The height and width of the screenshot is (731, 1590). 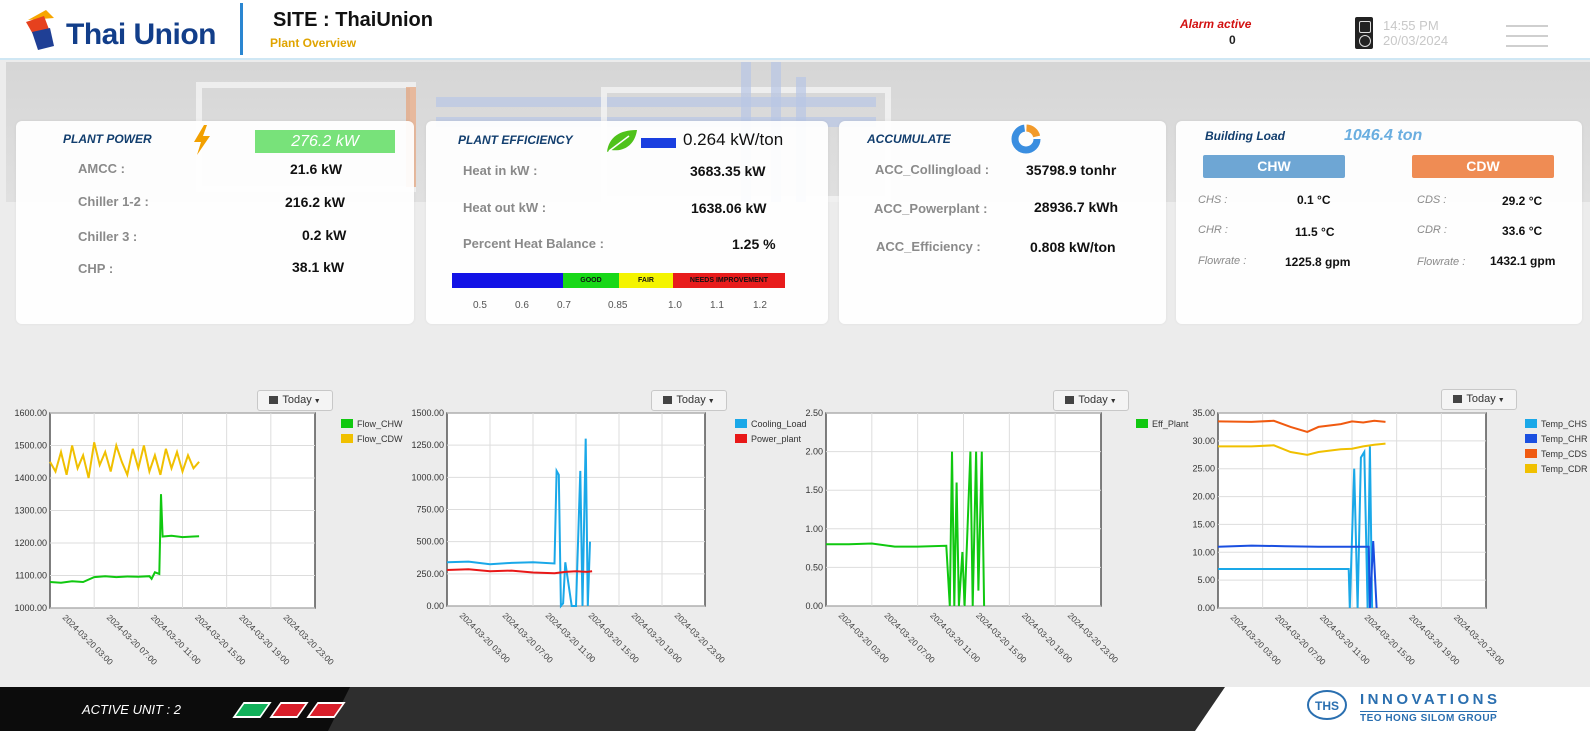 I want to click on lightning-bolt-icon, so click(x=202, y=140).